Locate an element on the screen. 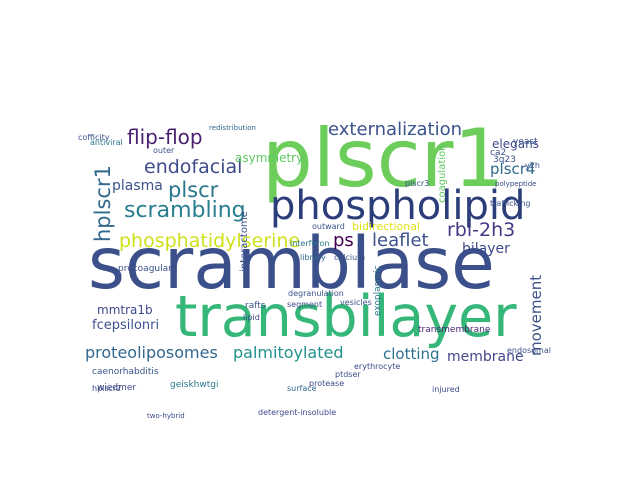  word: palmitoylated is located at coordinates (288, 352).